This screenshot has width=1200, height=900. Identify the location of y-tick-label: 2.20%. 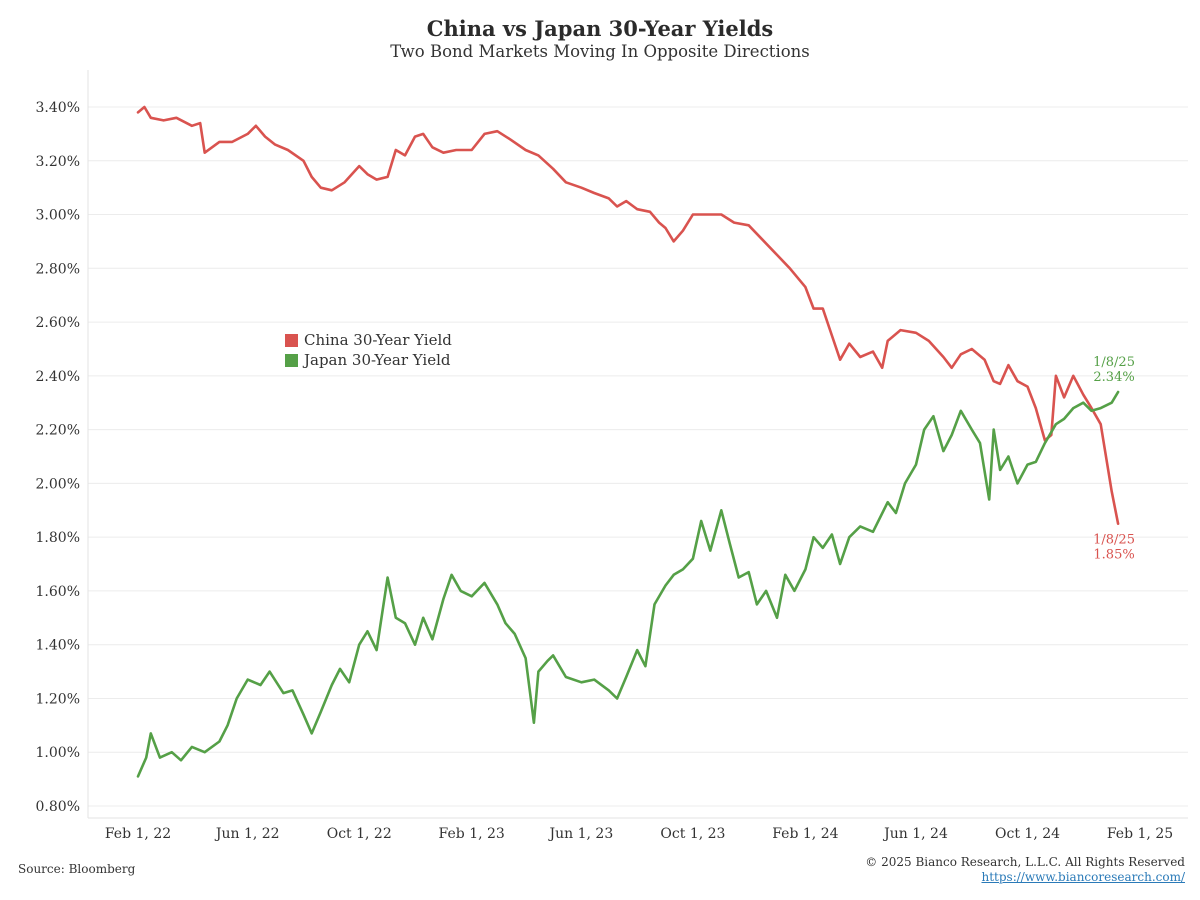
(58, 431).